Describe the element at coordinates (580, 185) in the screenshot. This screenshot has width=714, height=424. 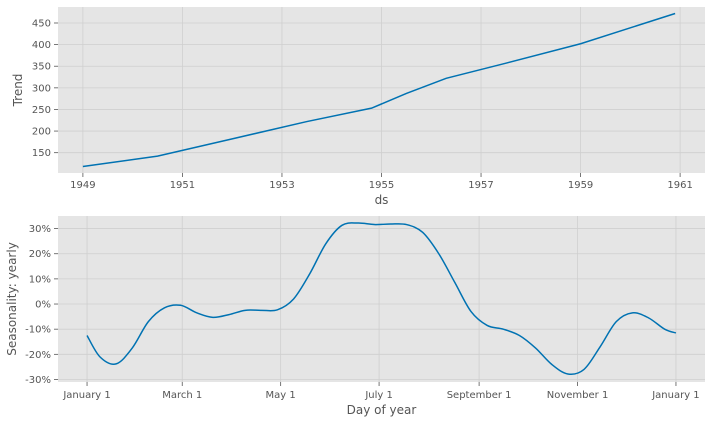
I see `x-tick-label: 1959` at that location.